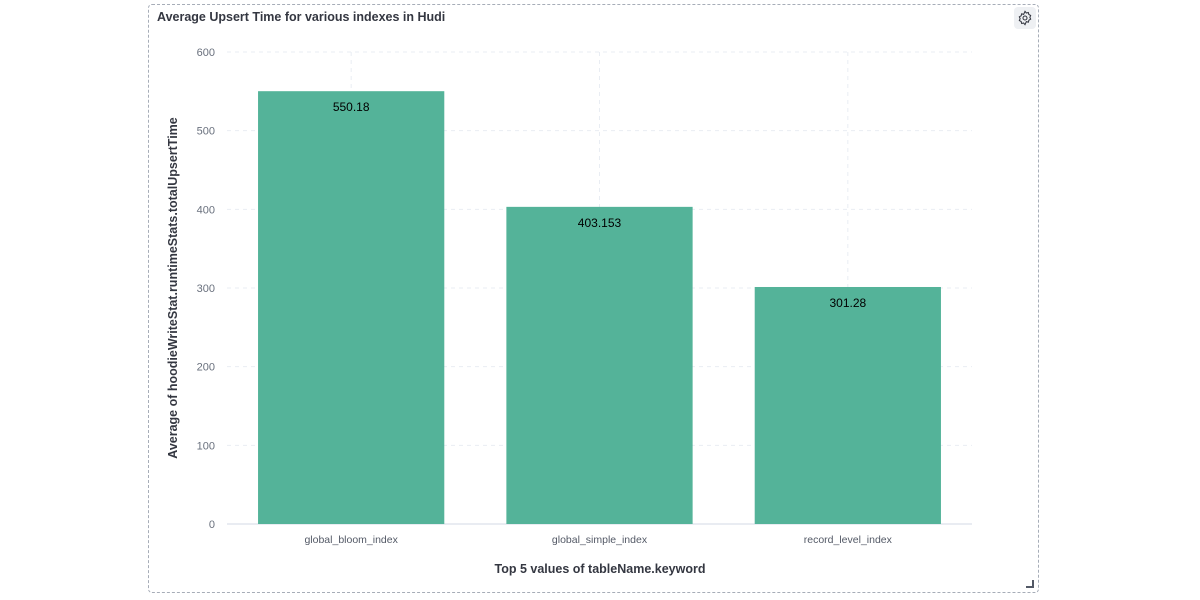 This screenshot has height=600, width=1200. What do you see at coordinates (206, 289) in the screenshot?
I see `y-tick-label: 300` at bounding box center [206, 289].